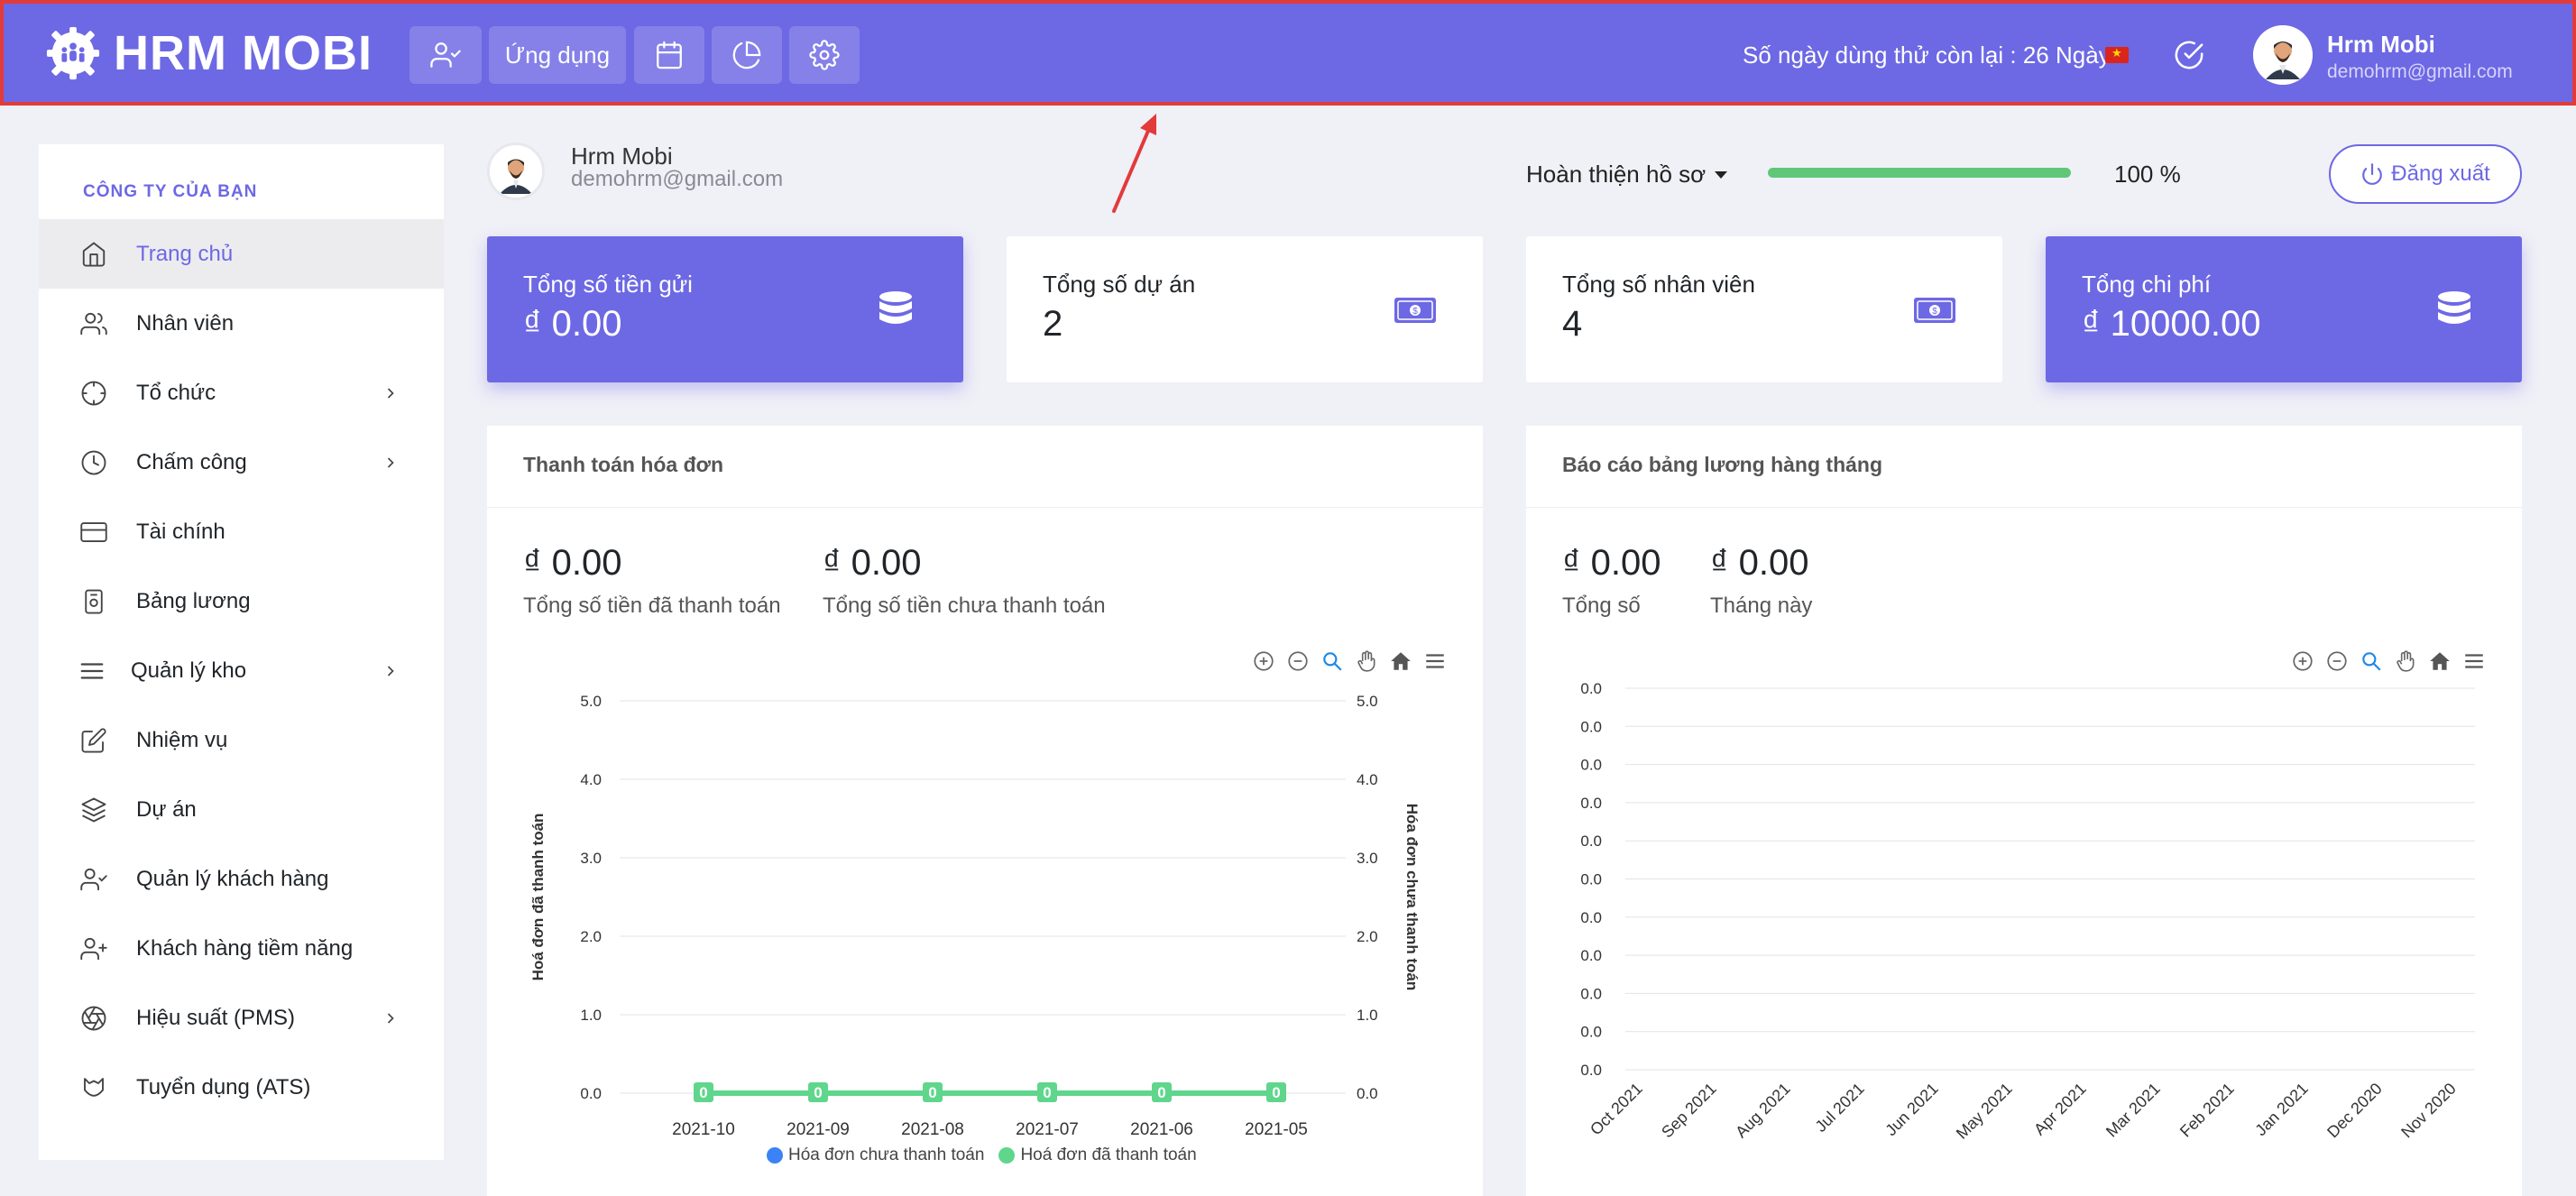 Image resolution: width=2576 pixels, height=1196 pixels. Describe the element at coordinates (94, 254) in the screenshot. I see `home-icon` at that location.